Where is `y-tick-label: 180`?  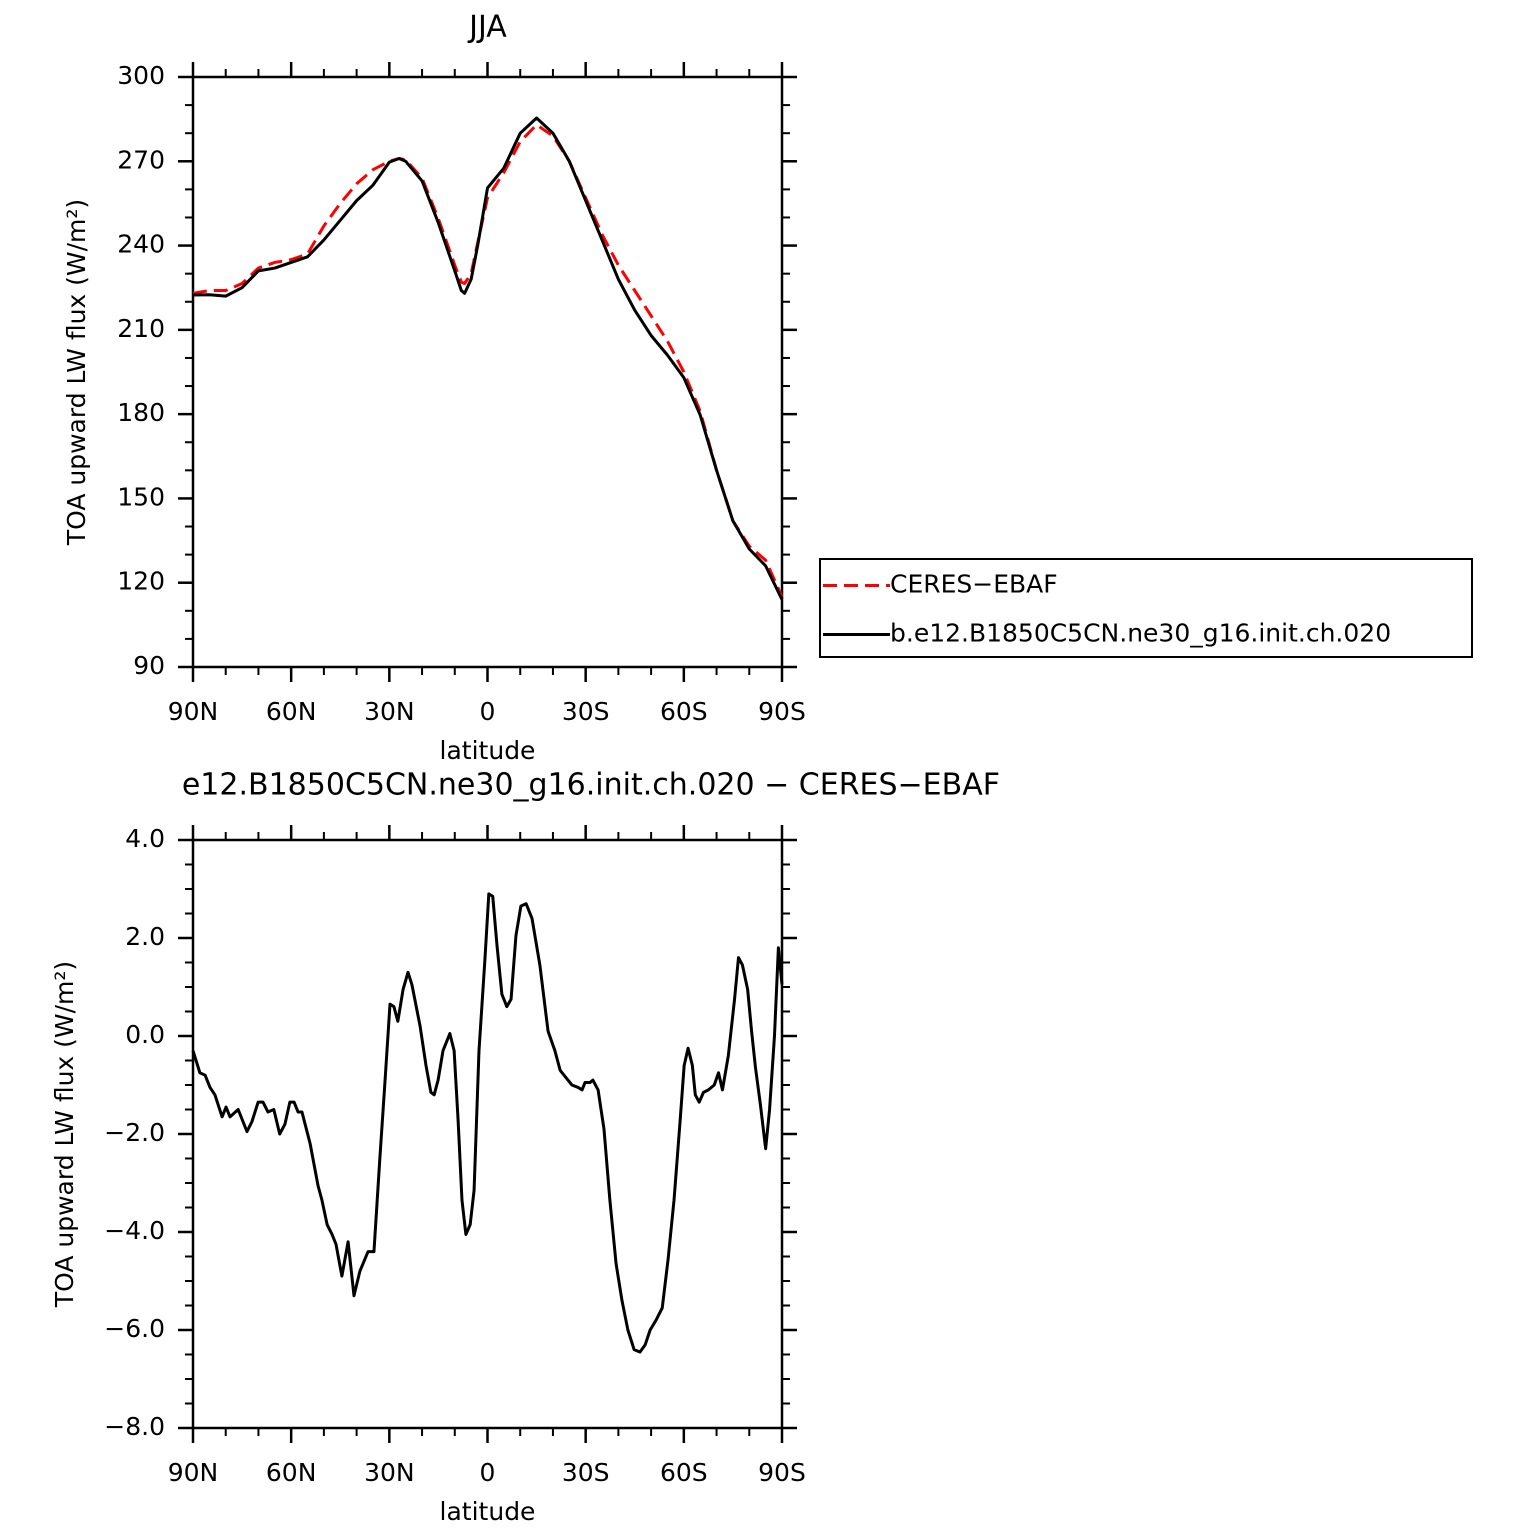
y-tick-label: 180 is located at coordinates (141, 412).